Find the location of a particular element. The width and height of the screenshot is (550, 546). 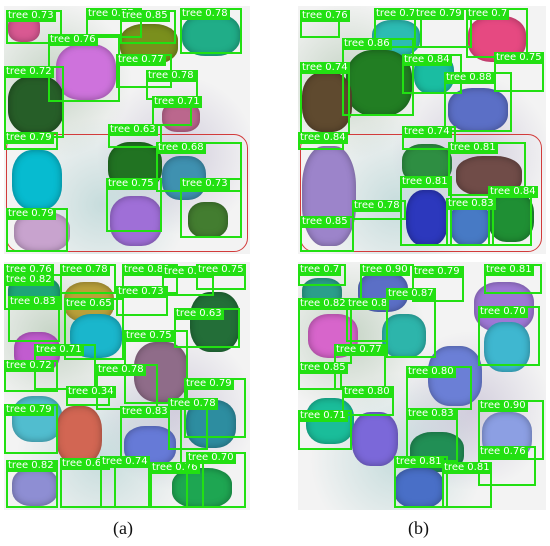

detection-label: tree 0.70 is located at coordinates (211, 458).